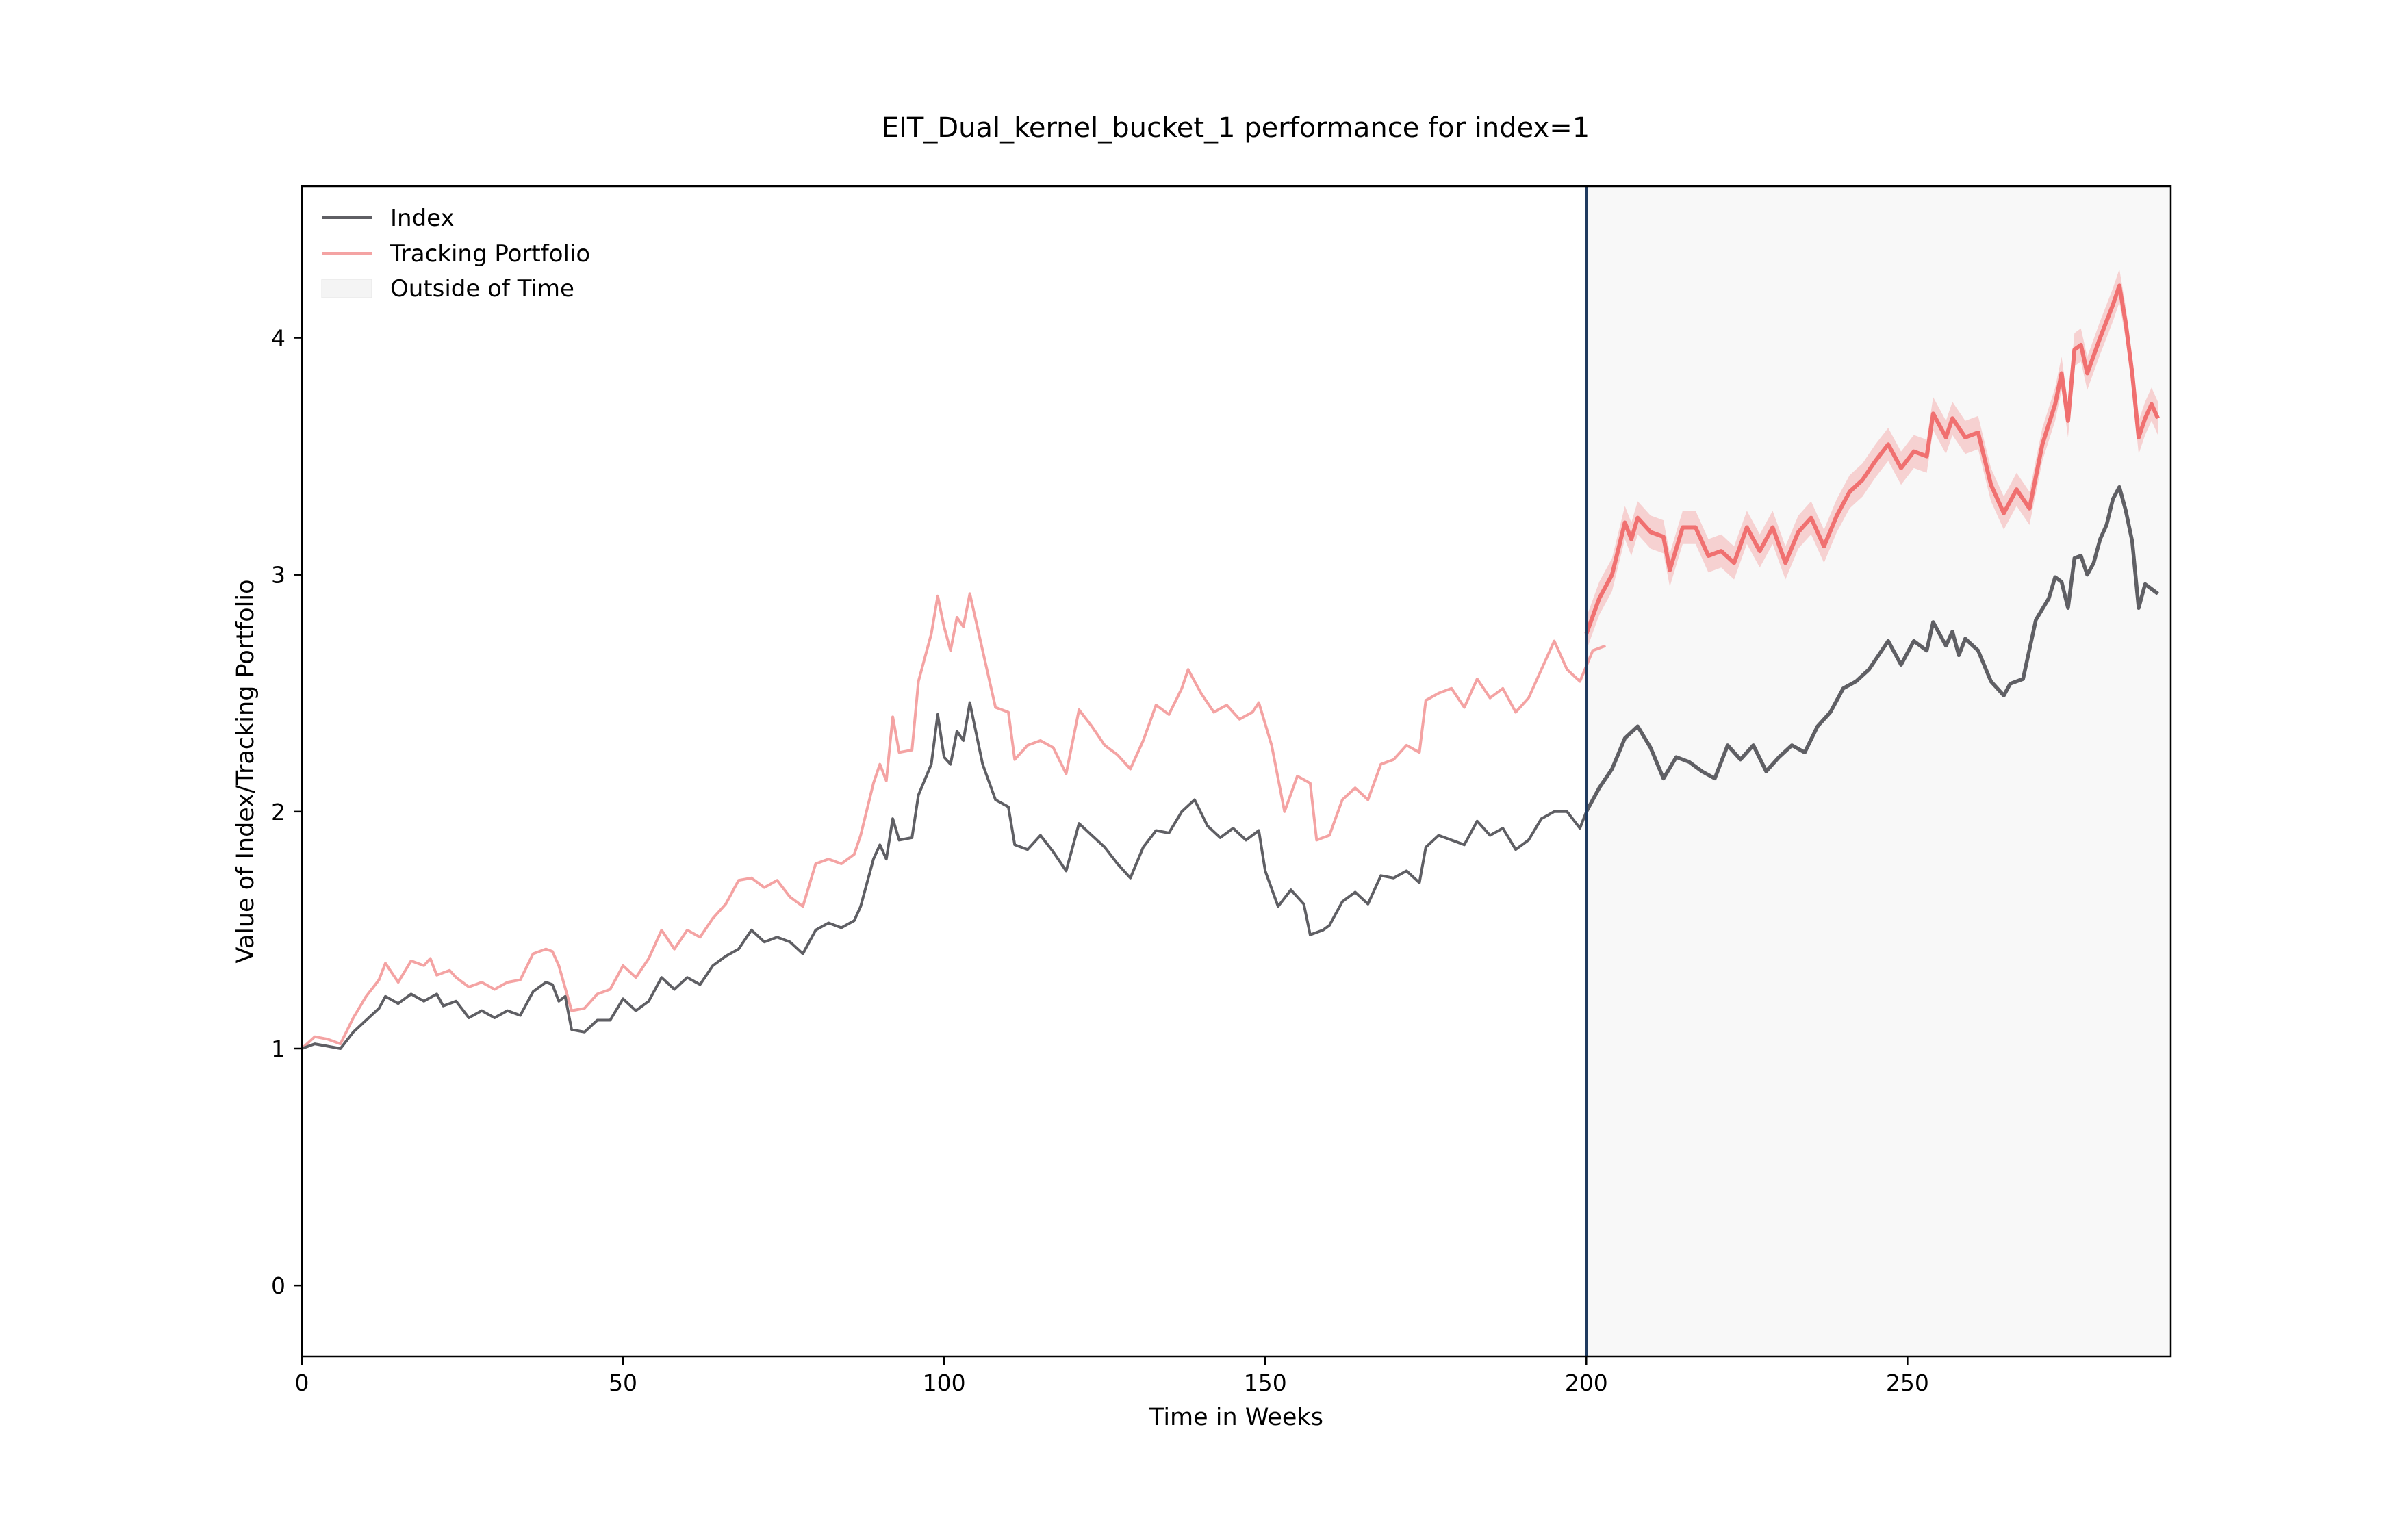 This screenshot has height=1540, width=2396. Describe the element at coordinates (278, 1049) in the screenshot. I see `y-tick-label: 1` at that location.